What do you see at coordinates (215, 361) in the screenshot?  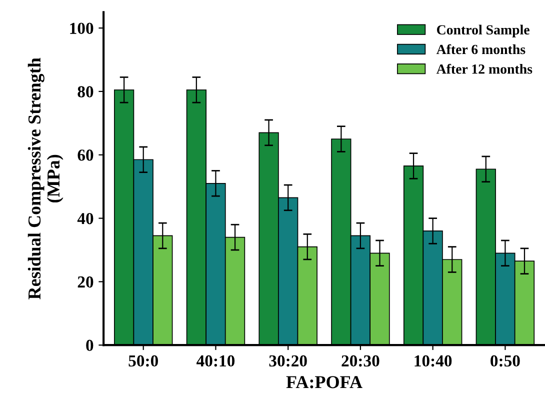 I see `x-tick-label: 40:10` at bounding box center [215, 361].